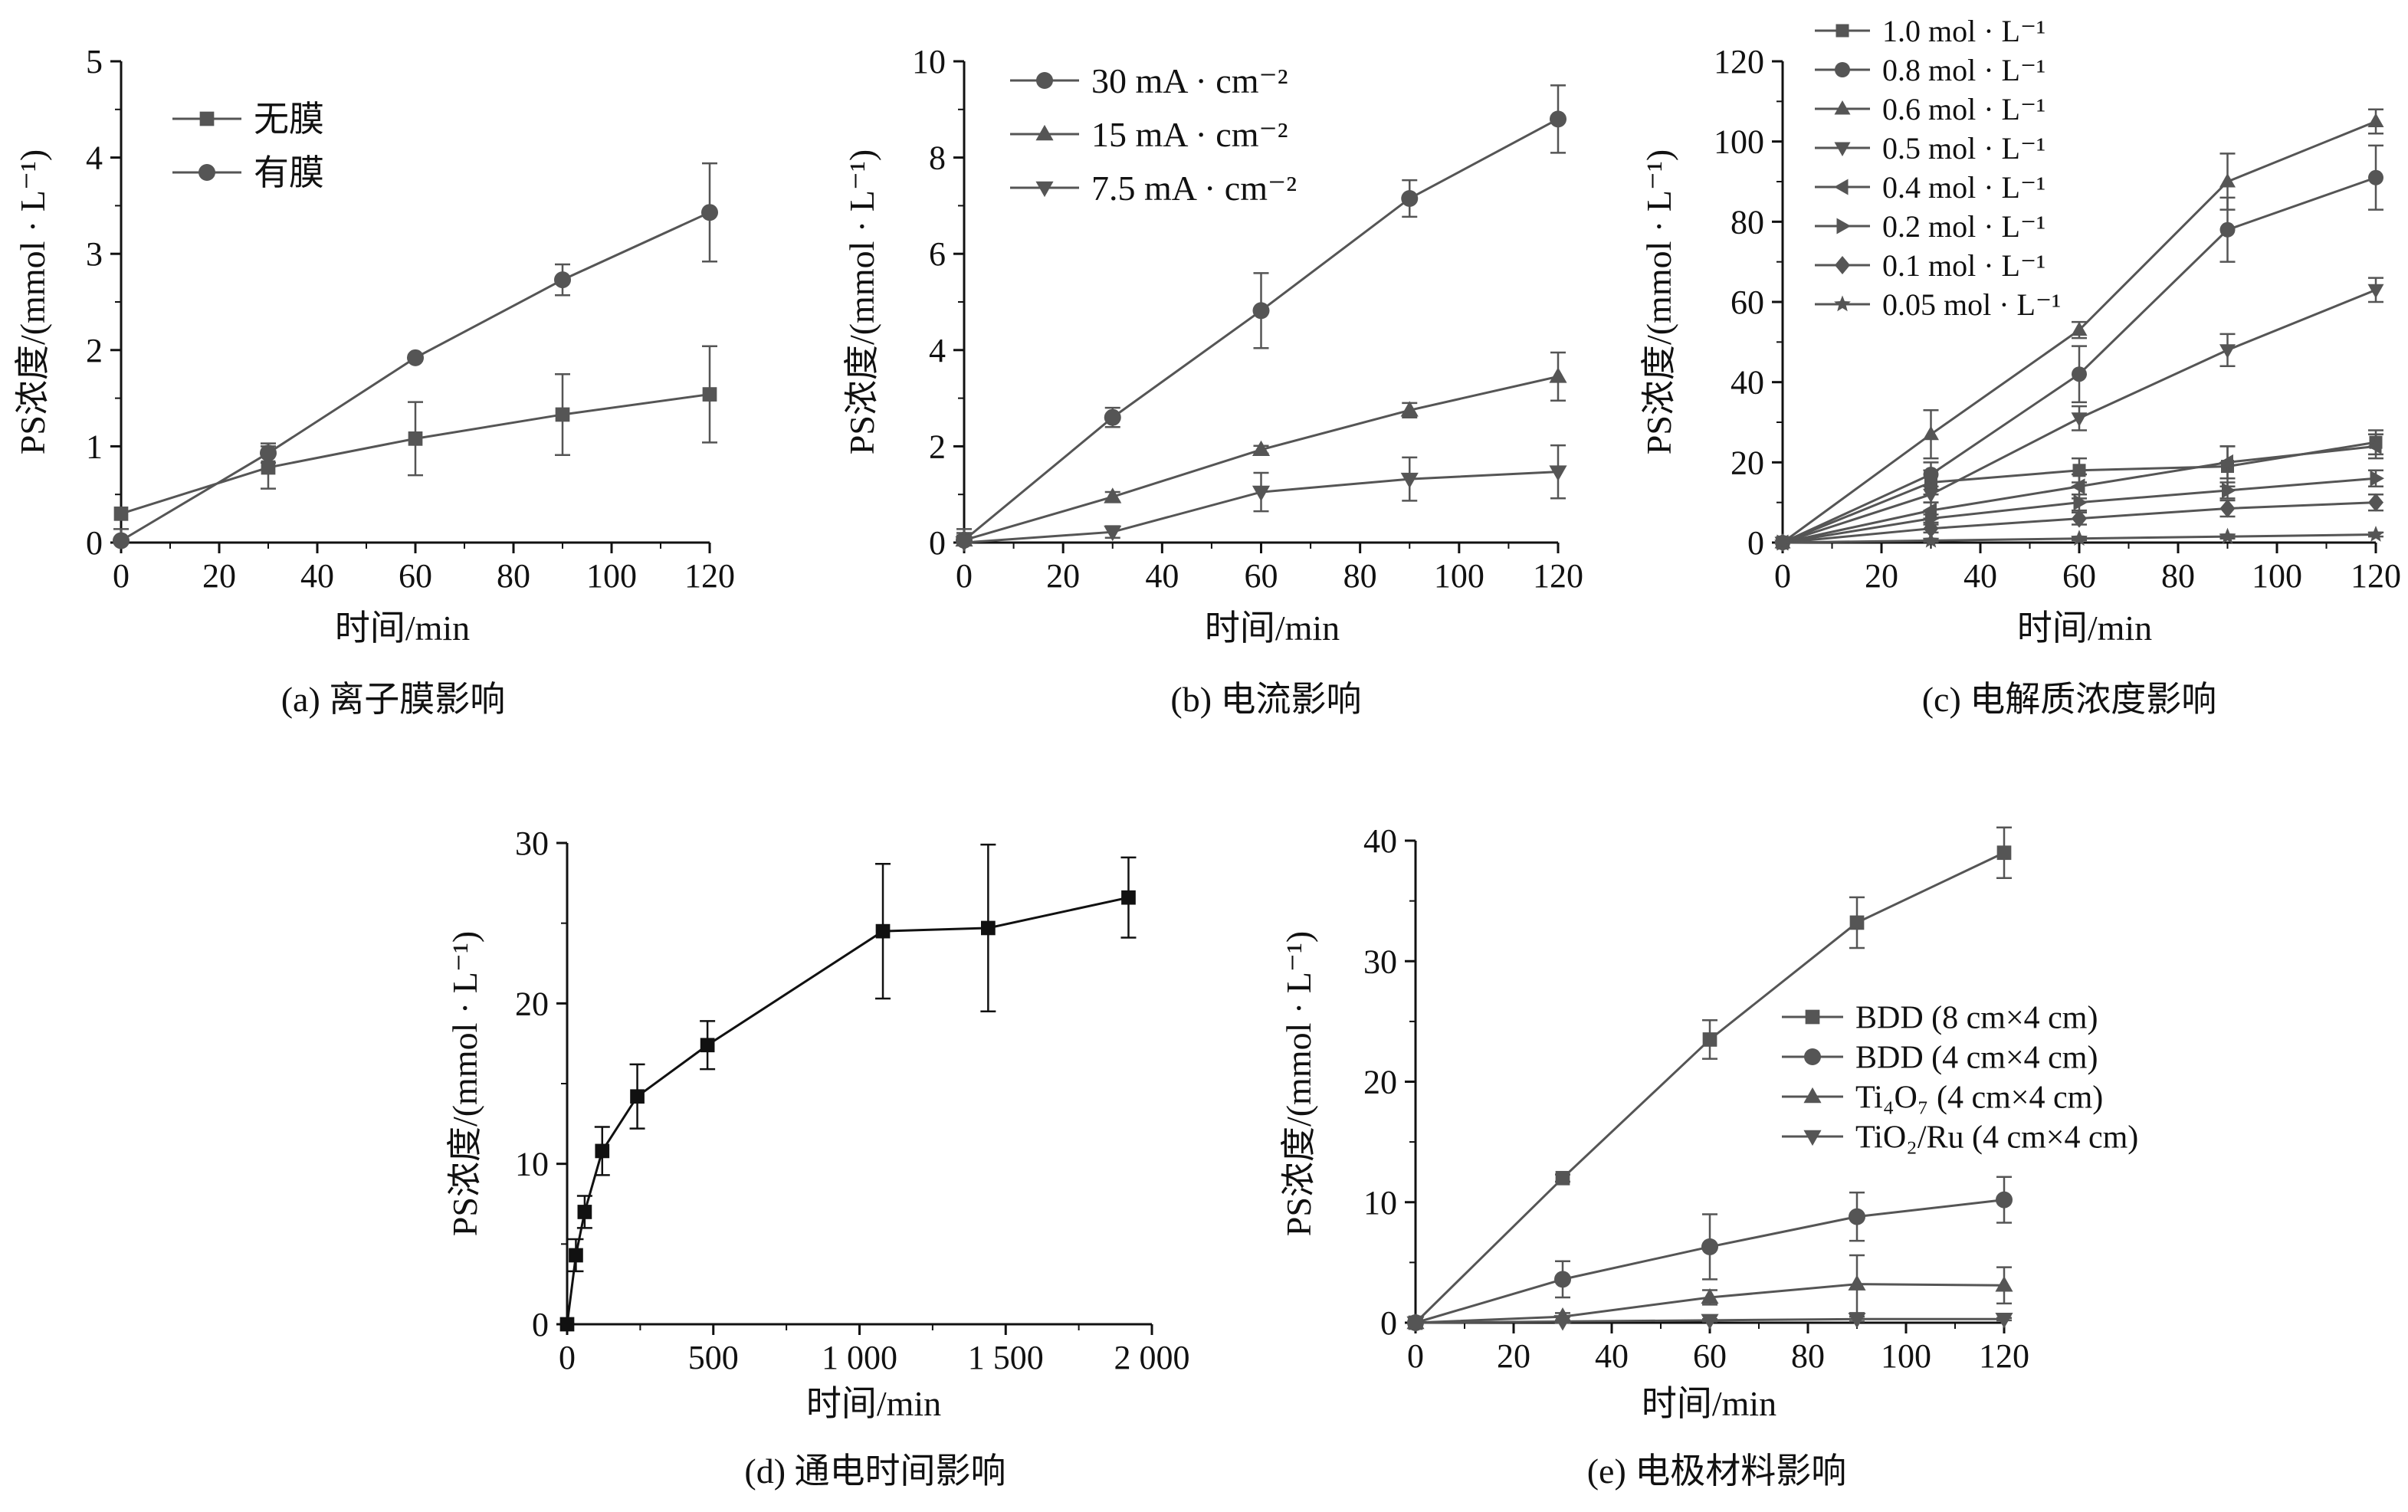 This screenshot has width=2408, height=1512. What do you see at coordinates (709, 576) in the screenshot?
I see `x-tick-label: 120` at bounding box center [709, 576].